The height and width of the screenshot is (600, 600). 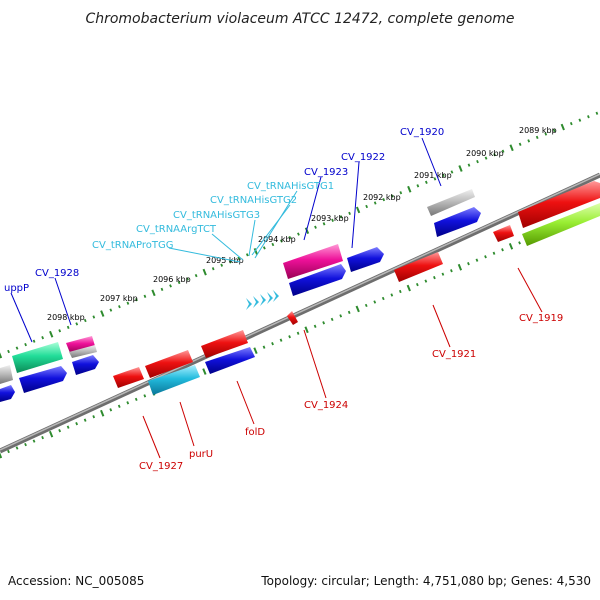 I want to click on gene-label-trna-arg-tct: CV_tRNAArgTCT, so click(x=176, y=229).